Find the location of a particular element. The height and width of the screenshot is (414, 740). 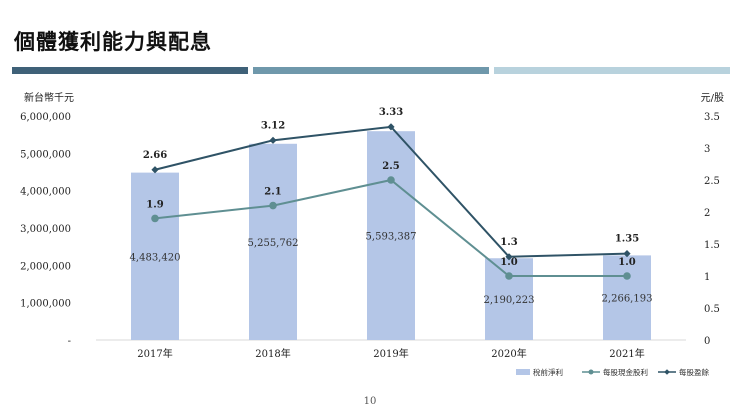

legend-label-pretax: 稅前淨利 is located at coordinates (548, 372).